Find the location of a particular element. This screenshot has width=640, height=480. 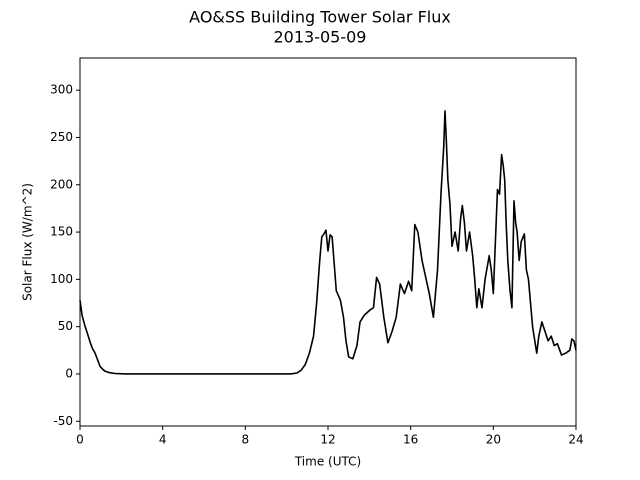

x-axis-label: Time (UTC) is located at coordinates (327, 462).